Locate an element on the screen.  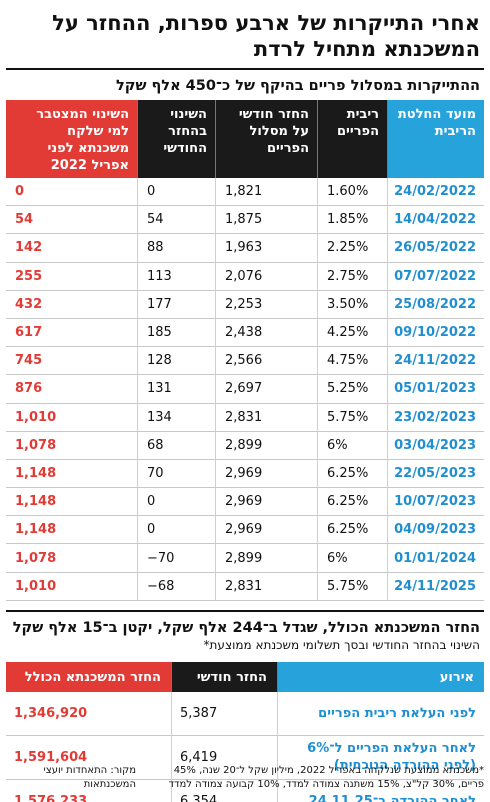
cell-date: 23/02/2023 is located at coordinates (436, 418).